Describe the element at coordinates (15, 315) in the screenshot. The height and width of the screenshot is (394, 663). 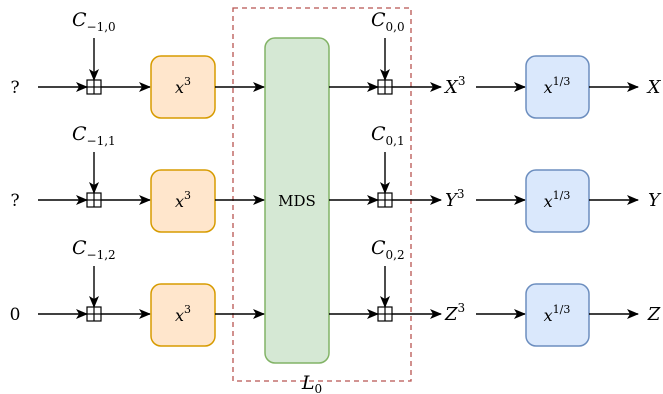
I see `row-2-input: 0` at that location.